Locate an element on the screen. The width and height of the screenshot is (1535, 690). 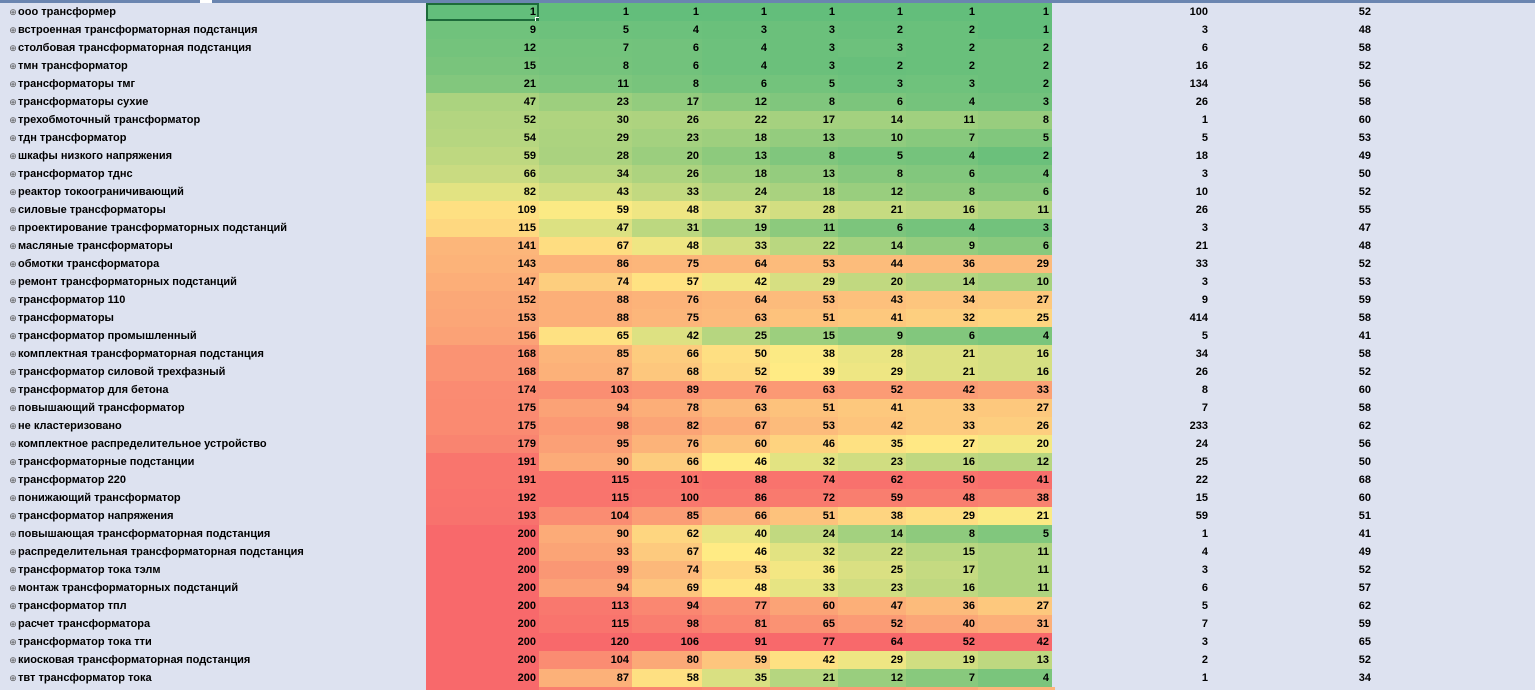
value-cell: 72 is located at coordinates (804, 498).